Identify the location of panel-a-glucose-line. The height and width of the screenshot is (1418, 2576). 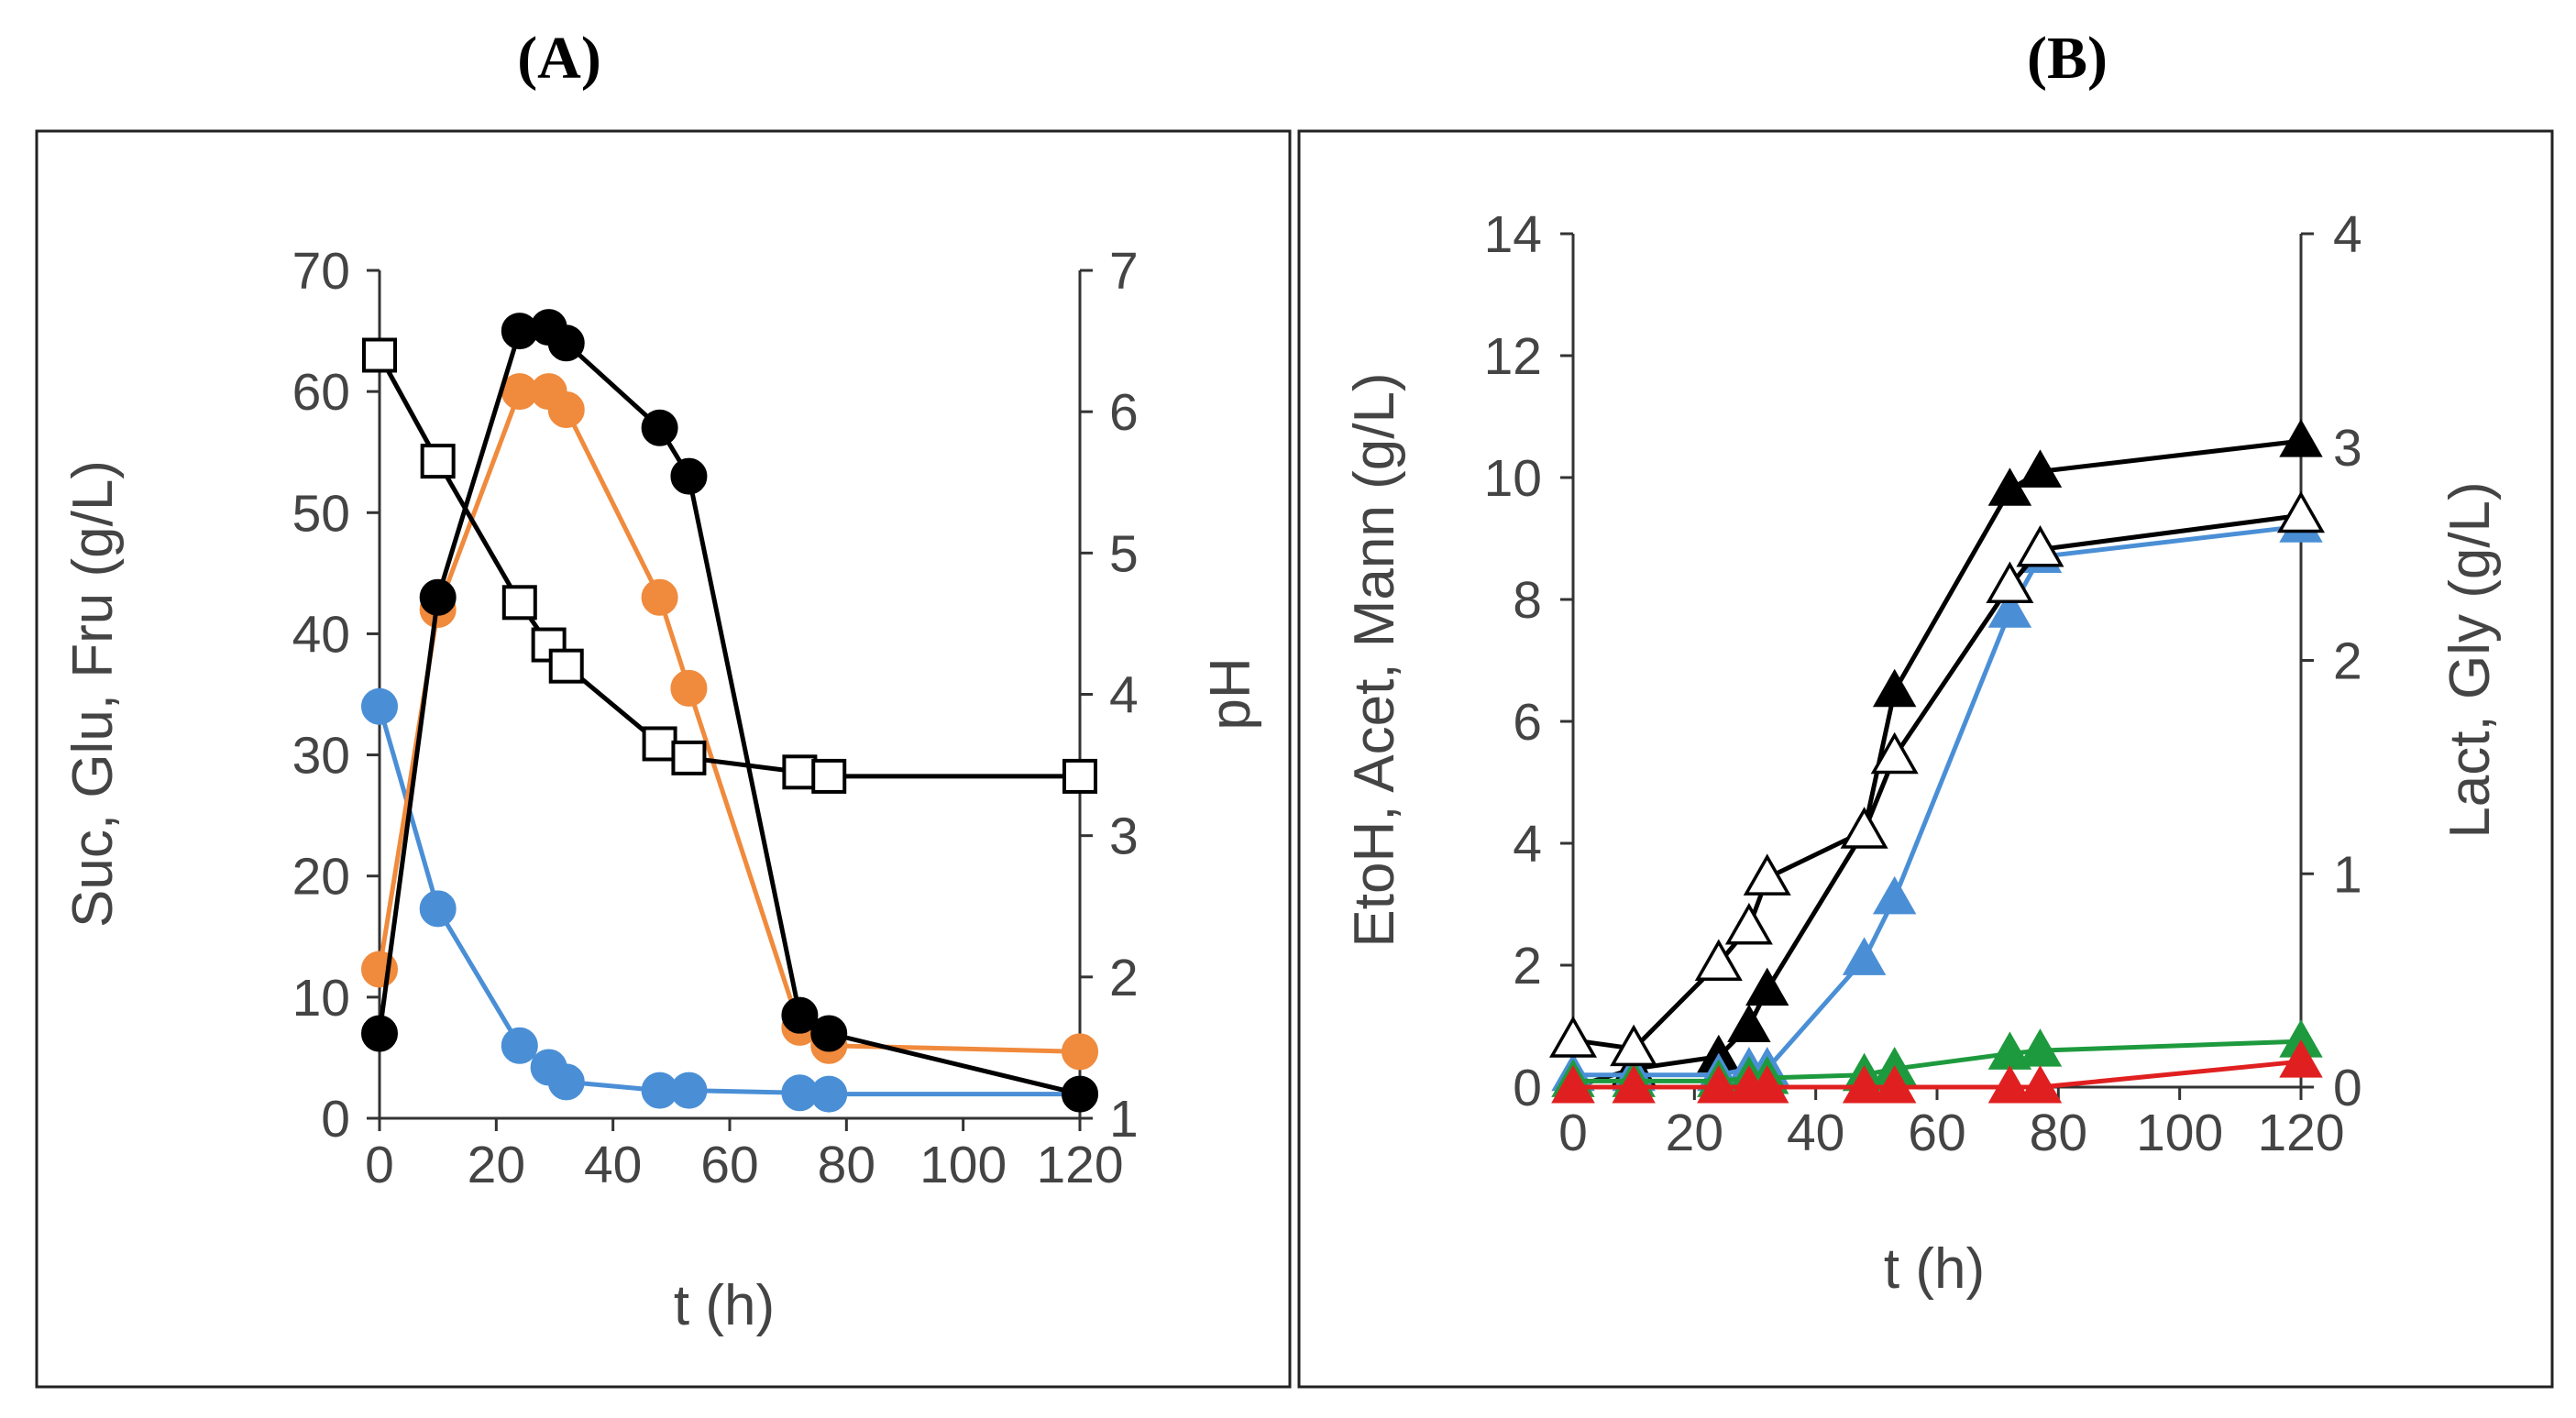
(729, 721).